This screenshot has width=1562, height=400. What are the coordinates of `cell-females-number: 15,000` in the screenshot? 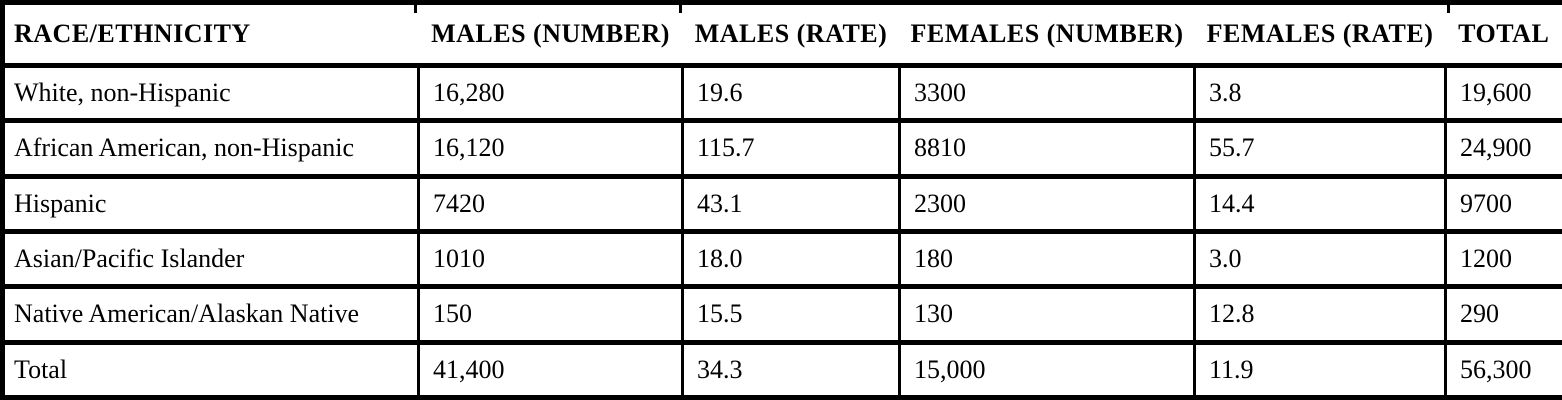 It's located at (1047, 369).